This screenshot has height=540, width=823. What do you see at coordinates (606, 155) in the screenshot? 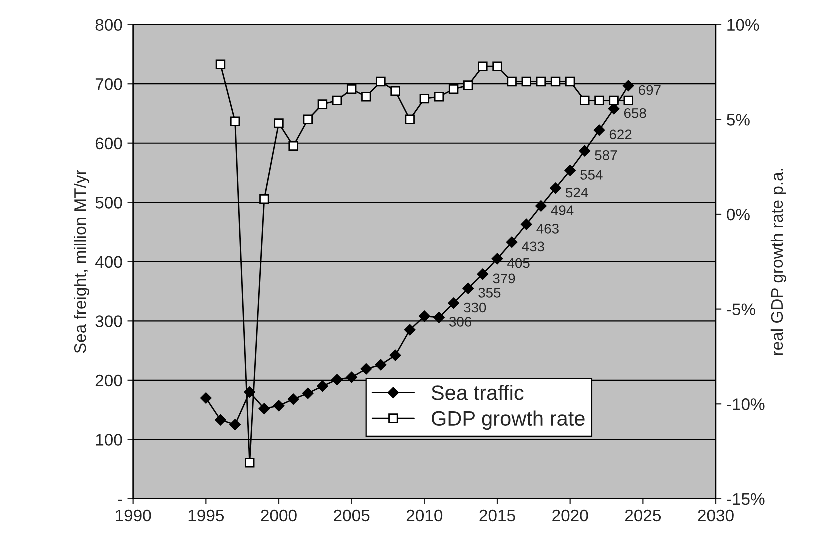
I see `data-label: 587` at bounding box center [606, 155].